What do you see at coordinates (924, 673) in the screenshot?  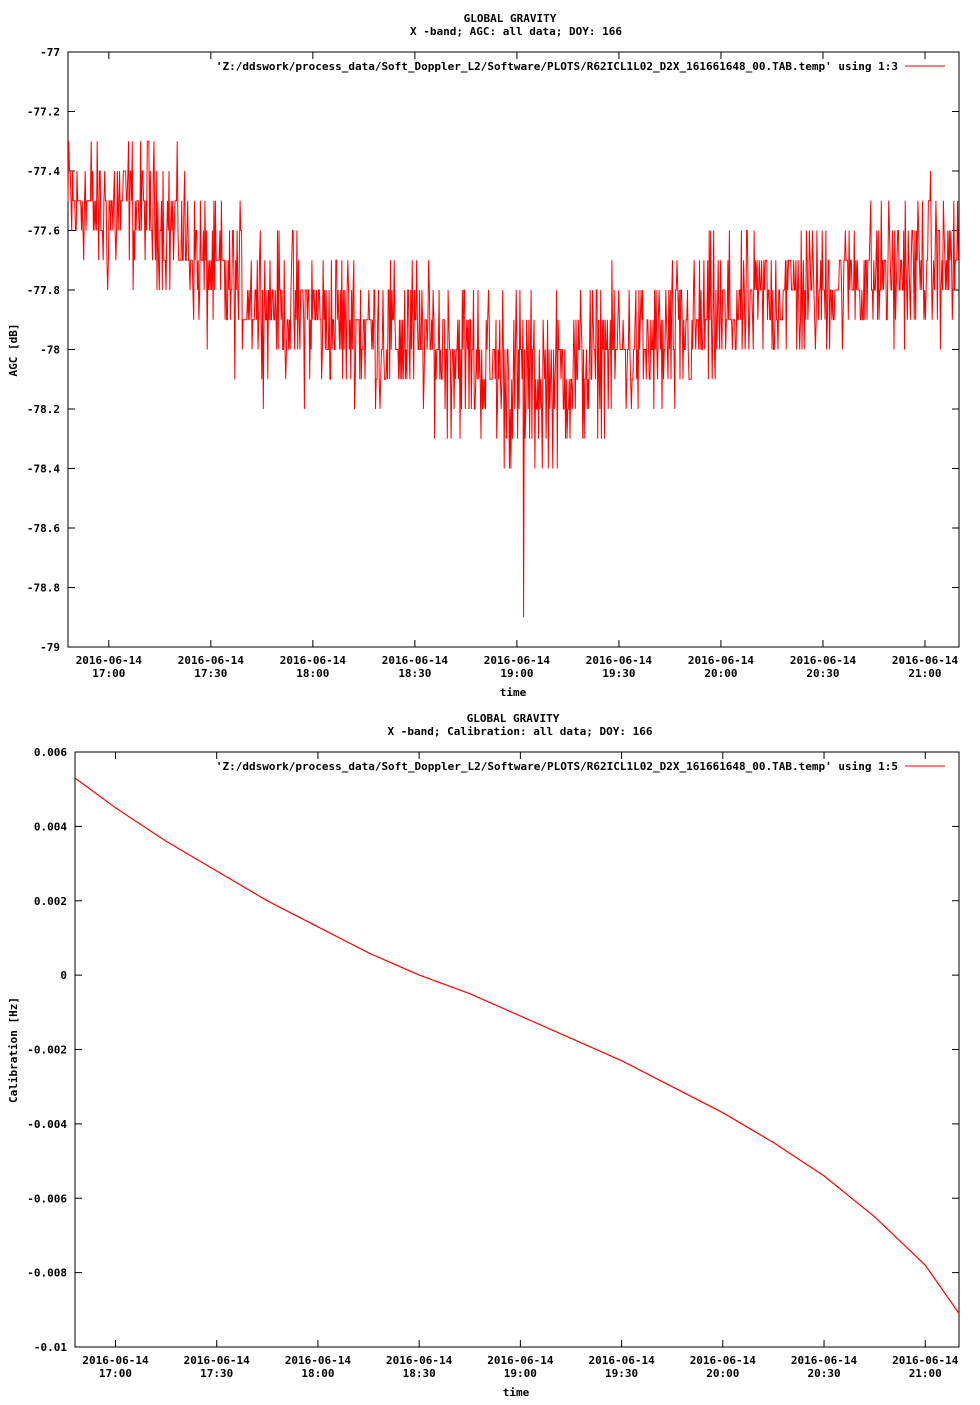 I see `agc-x-tick-time: 21:00` at bounding box center [924, 673].